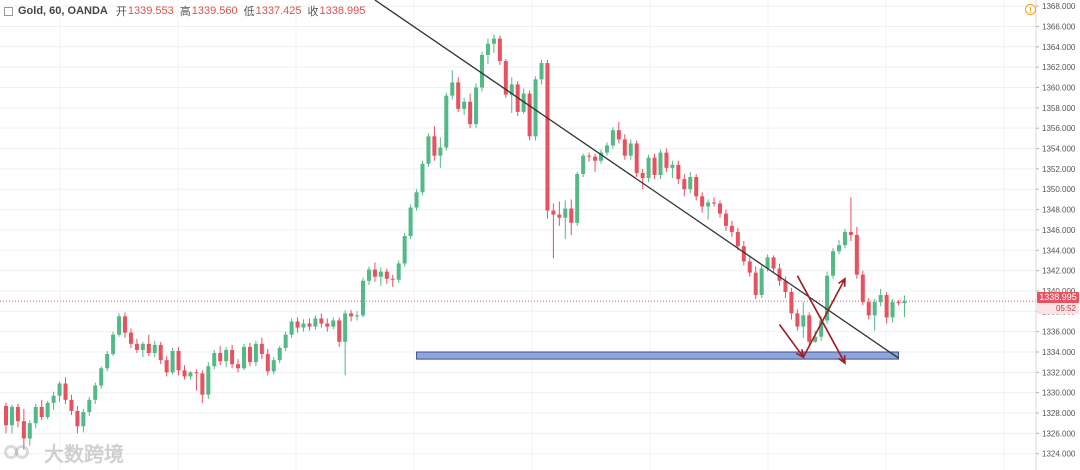 This screenshot has width=1080, height=470. I want to click on tick-label: 1342.000, so click(1059, 271).